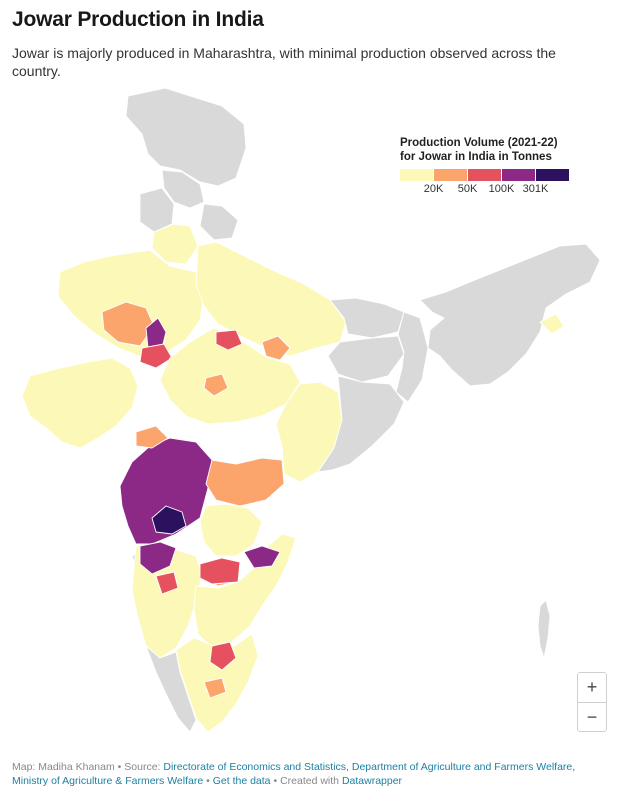  What do you see at coordinates (219, 222) in the screenshot?
I see `state-uttarakhand: Uttarakhand` at bounding box center [219, 222].